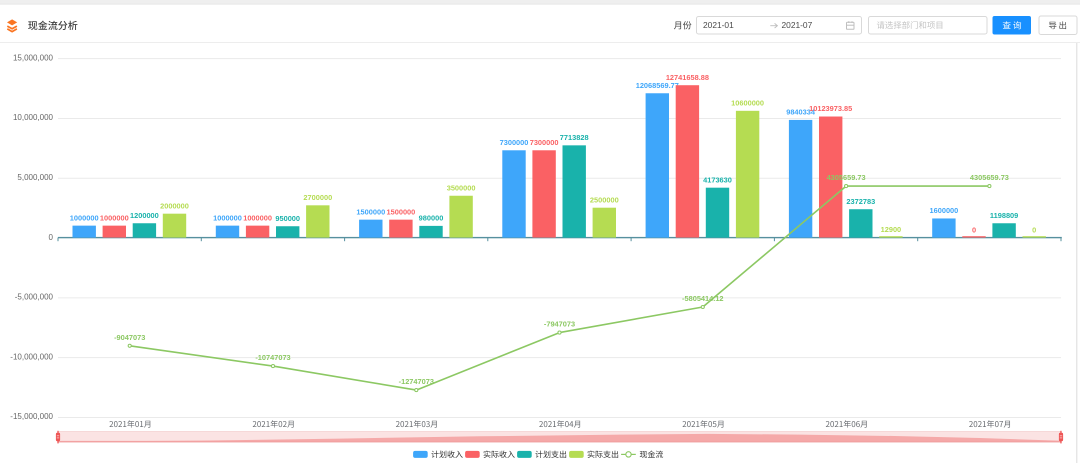 The width and height of the screenshot is (1080, 463). I want to click on svg-text: 2021-01, so click(718, 25).